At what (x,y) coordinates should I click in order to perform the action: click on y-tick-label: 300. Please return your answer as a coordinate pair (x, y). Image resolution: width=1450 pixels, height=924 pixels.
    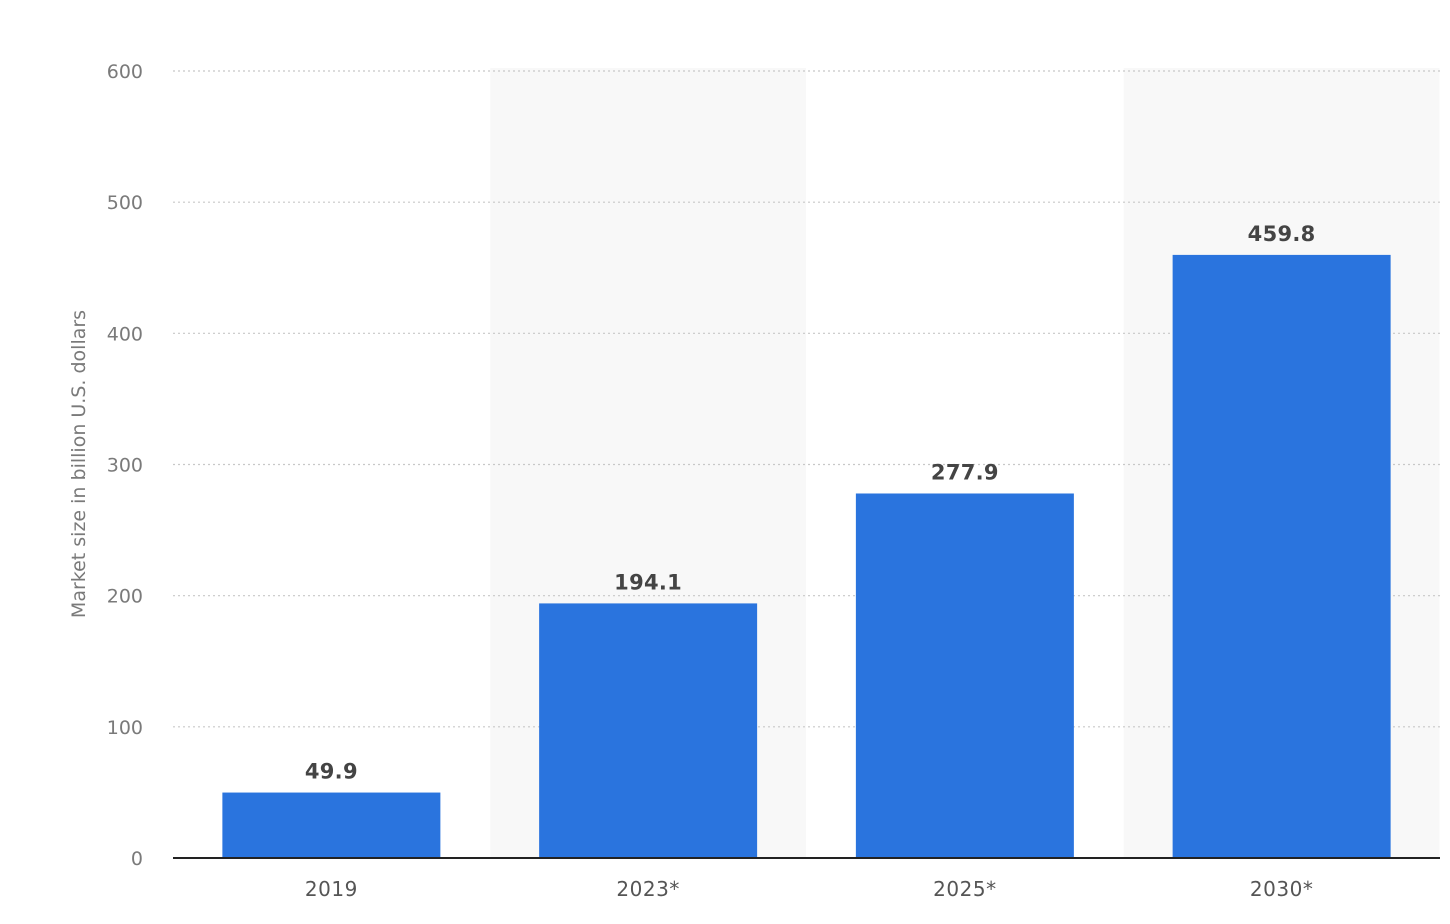
    Looking at the image, I should click on (125, 466).